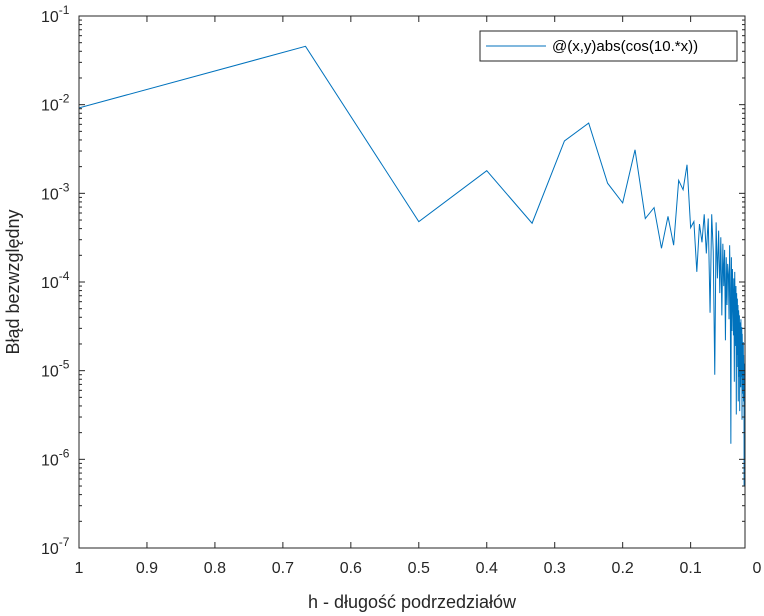  Describe the element at coordinates (555, 568) in the screenshot. I see `x-tick-label: 0.3` at that location.